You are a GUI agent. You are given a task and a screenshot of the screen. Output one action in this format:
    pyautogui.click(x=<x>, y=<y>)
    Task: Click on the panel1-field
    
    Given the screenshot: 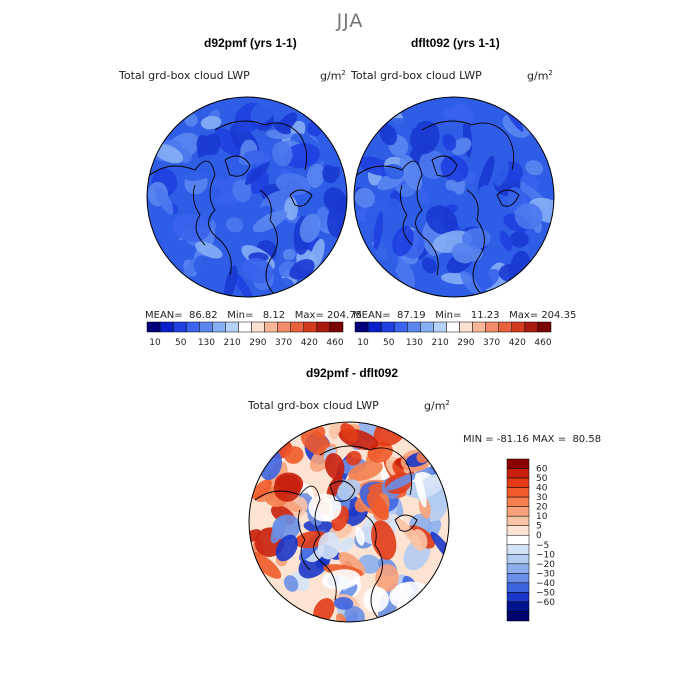 What is the action you would take?
    pyautogui.click(x=247, y=197)
    